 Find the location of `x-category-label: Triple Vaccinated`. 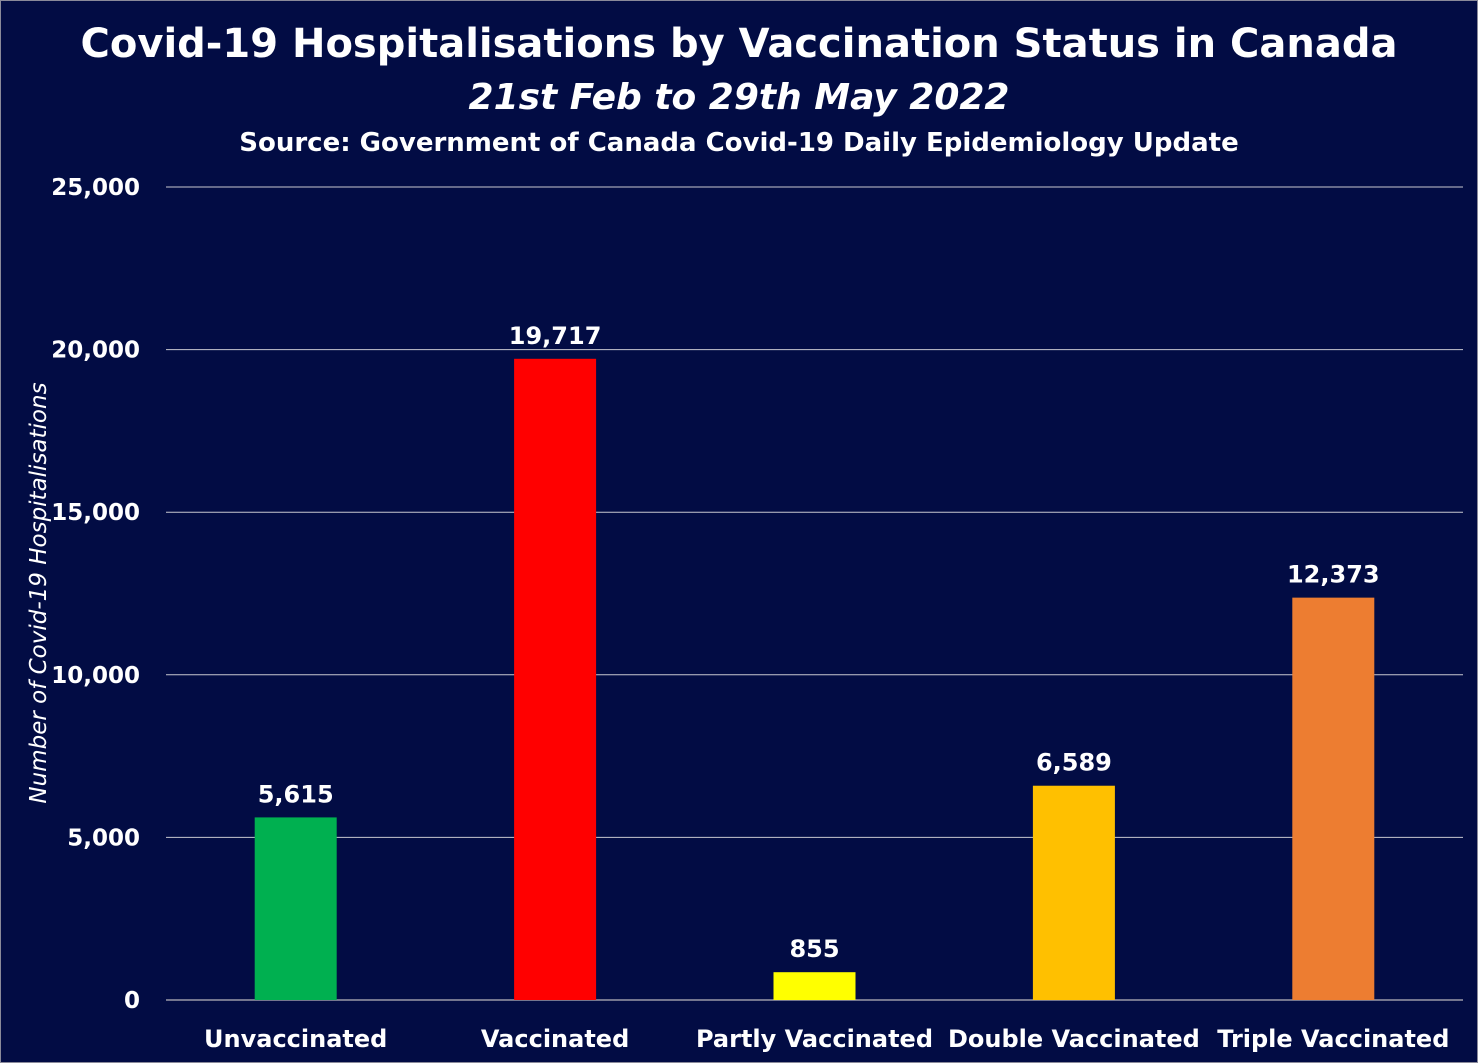

x-category-label: Triple Vaccinated is located at coordinates (1333, 1039).